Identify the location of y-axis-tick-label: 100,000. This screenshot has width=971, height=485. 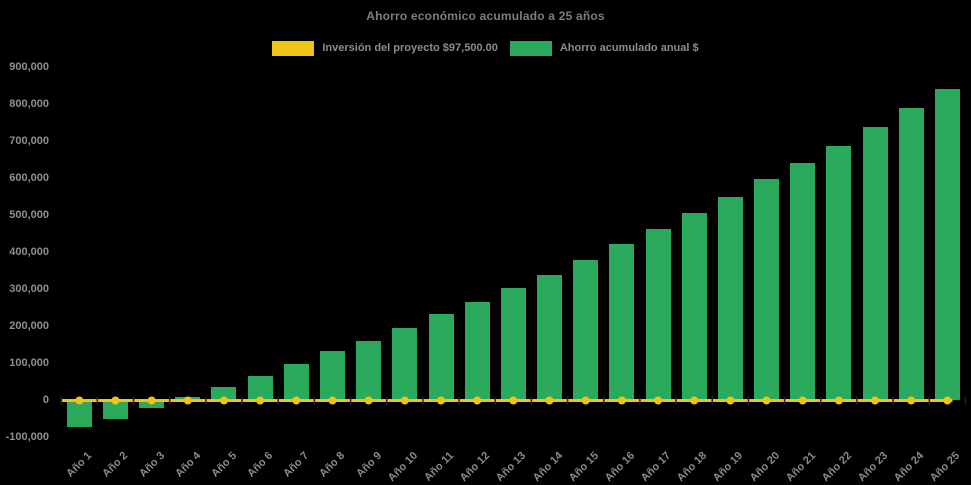
(29, 362).